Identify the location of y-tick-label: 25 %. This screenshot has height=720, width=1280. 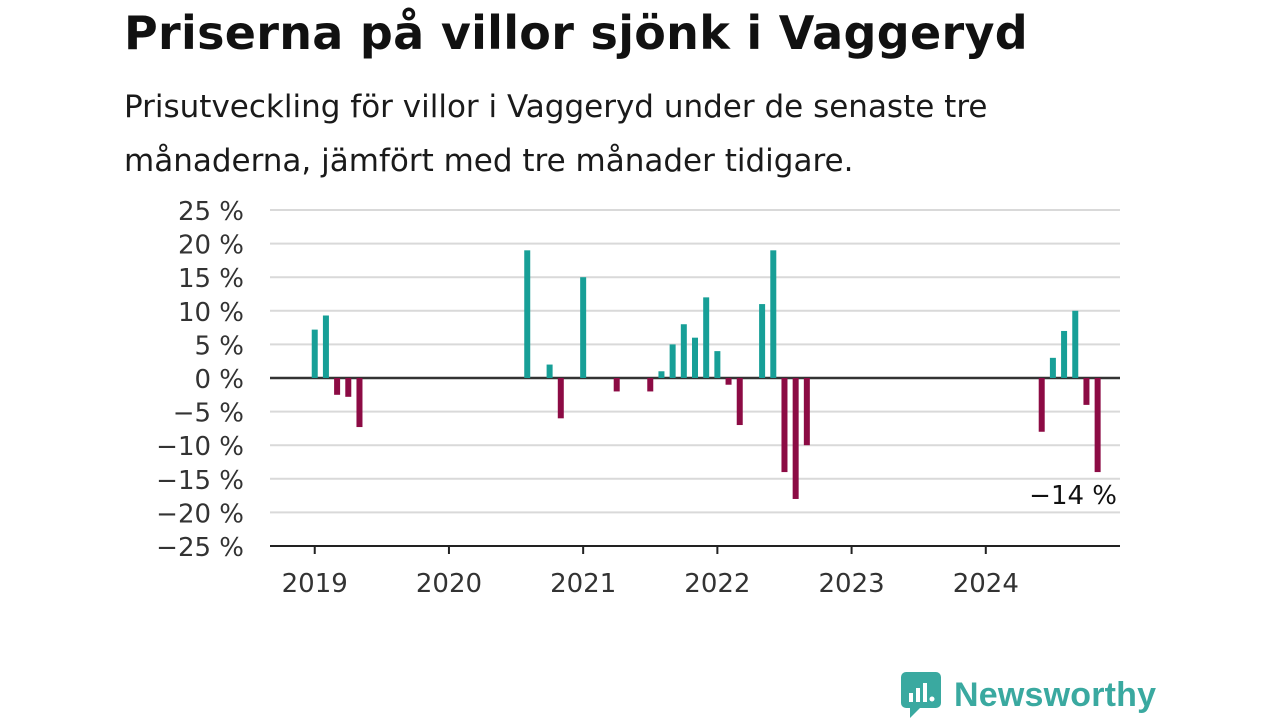
(211, 212).